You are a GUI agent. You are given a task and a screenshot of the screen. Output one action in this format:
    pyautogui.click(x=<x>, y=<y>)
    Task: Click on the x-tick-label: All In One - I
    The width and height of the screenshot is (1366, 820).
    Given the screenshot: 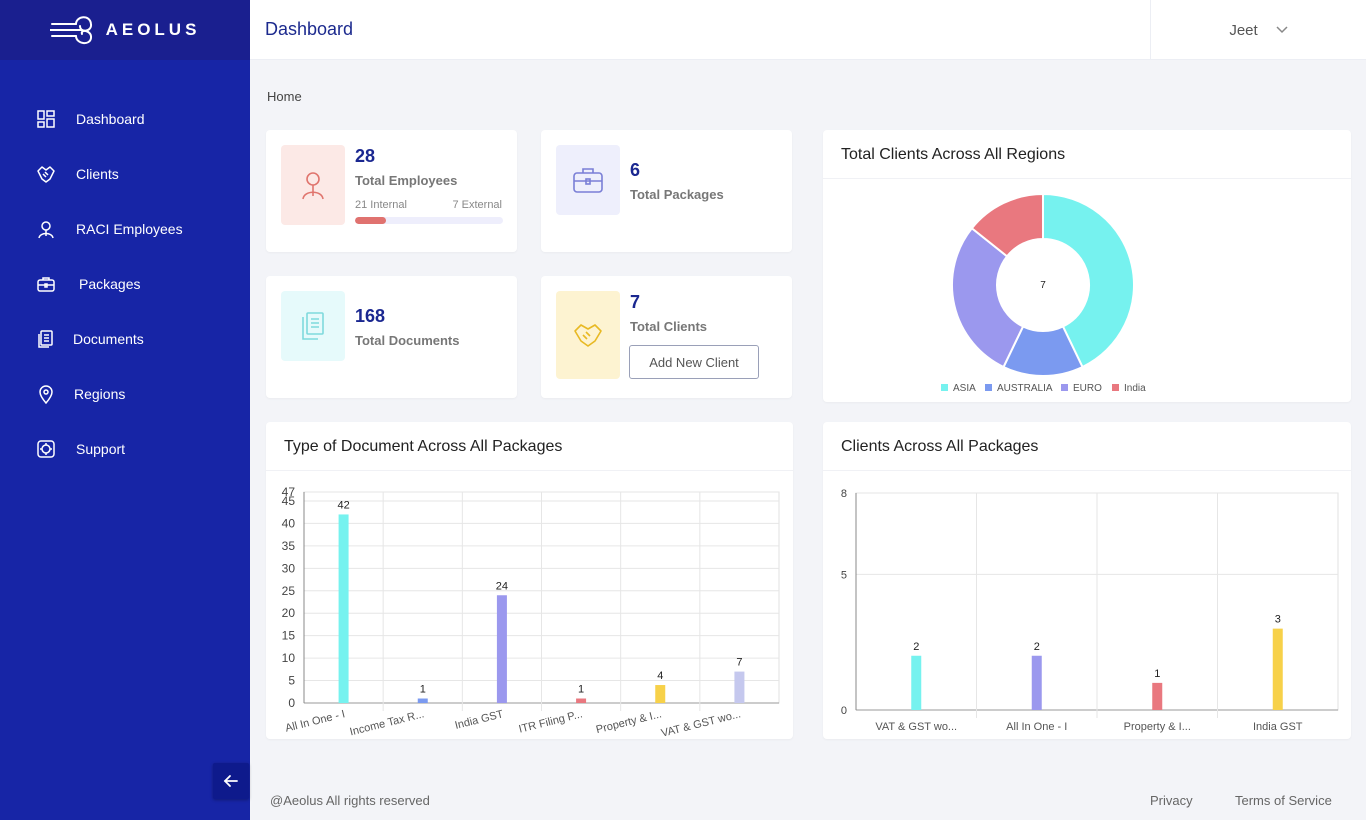 What is the action you would take?
    pyautogui.click(x=315, y=721)
    